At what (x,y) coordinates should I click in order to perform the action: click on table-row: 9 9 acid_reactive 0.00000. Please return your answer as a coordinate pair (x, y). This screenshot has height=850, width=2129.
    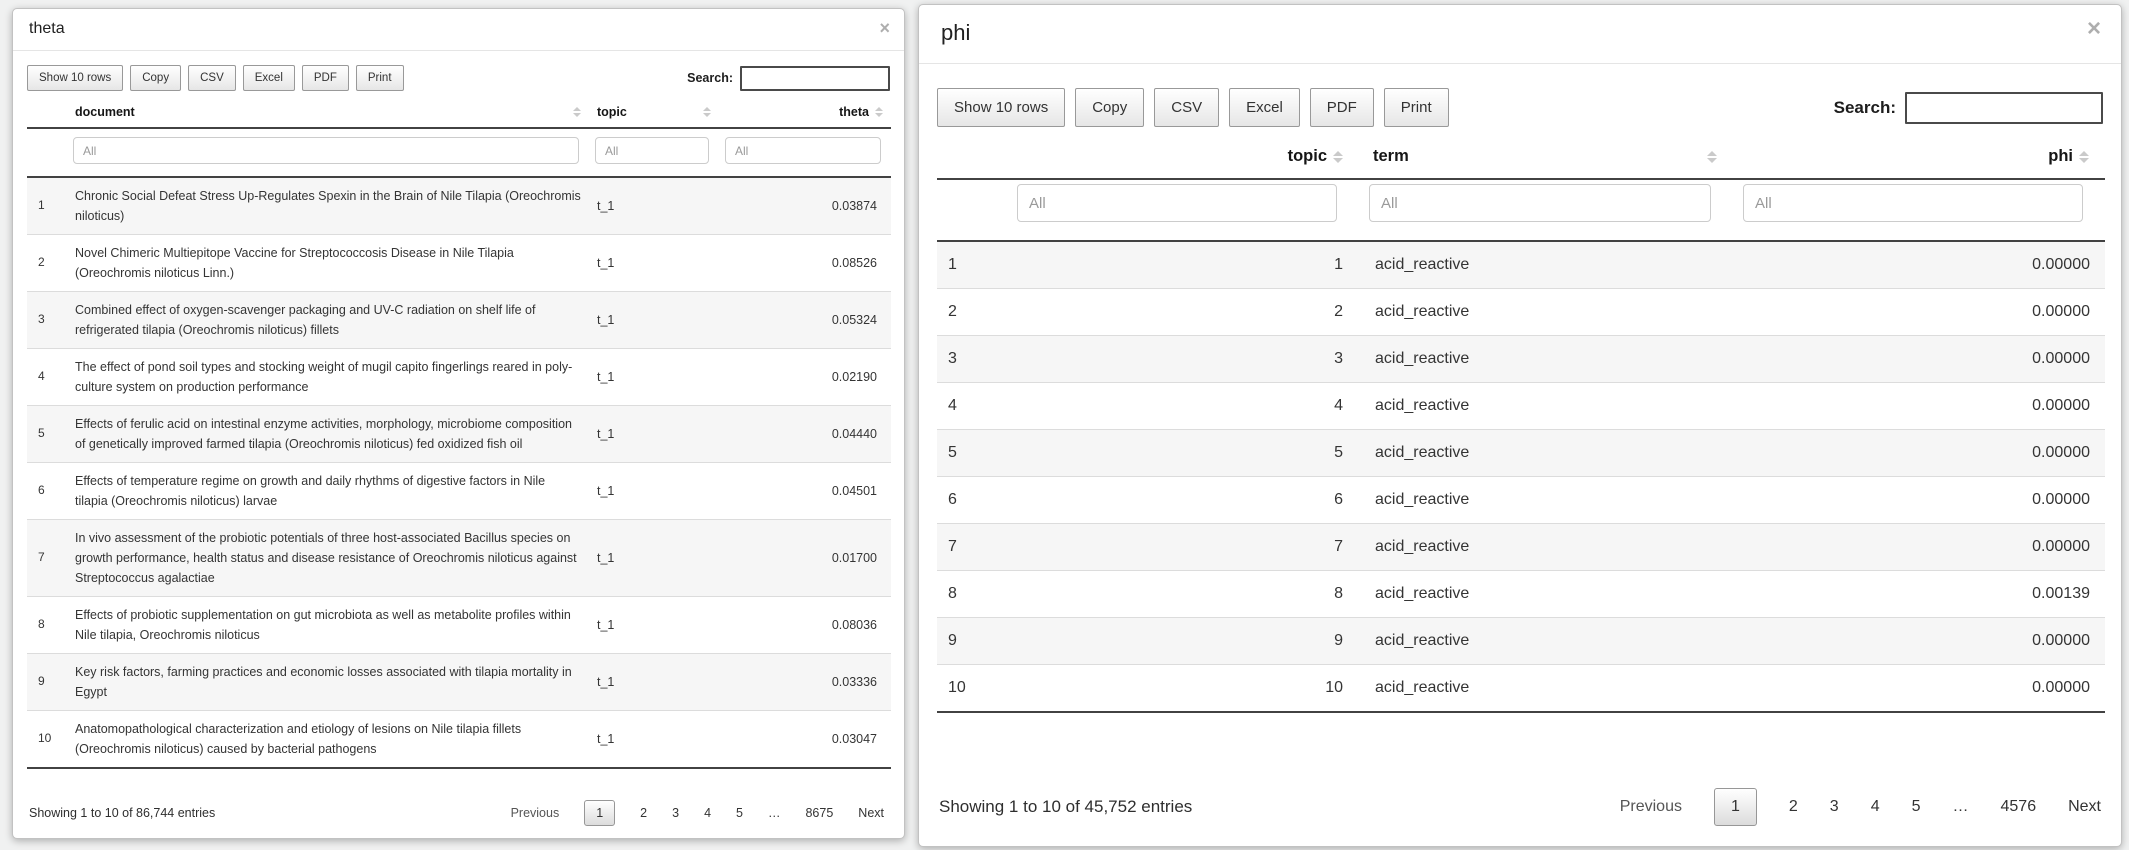
    Looking at the image, I should click on (1521, 641).